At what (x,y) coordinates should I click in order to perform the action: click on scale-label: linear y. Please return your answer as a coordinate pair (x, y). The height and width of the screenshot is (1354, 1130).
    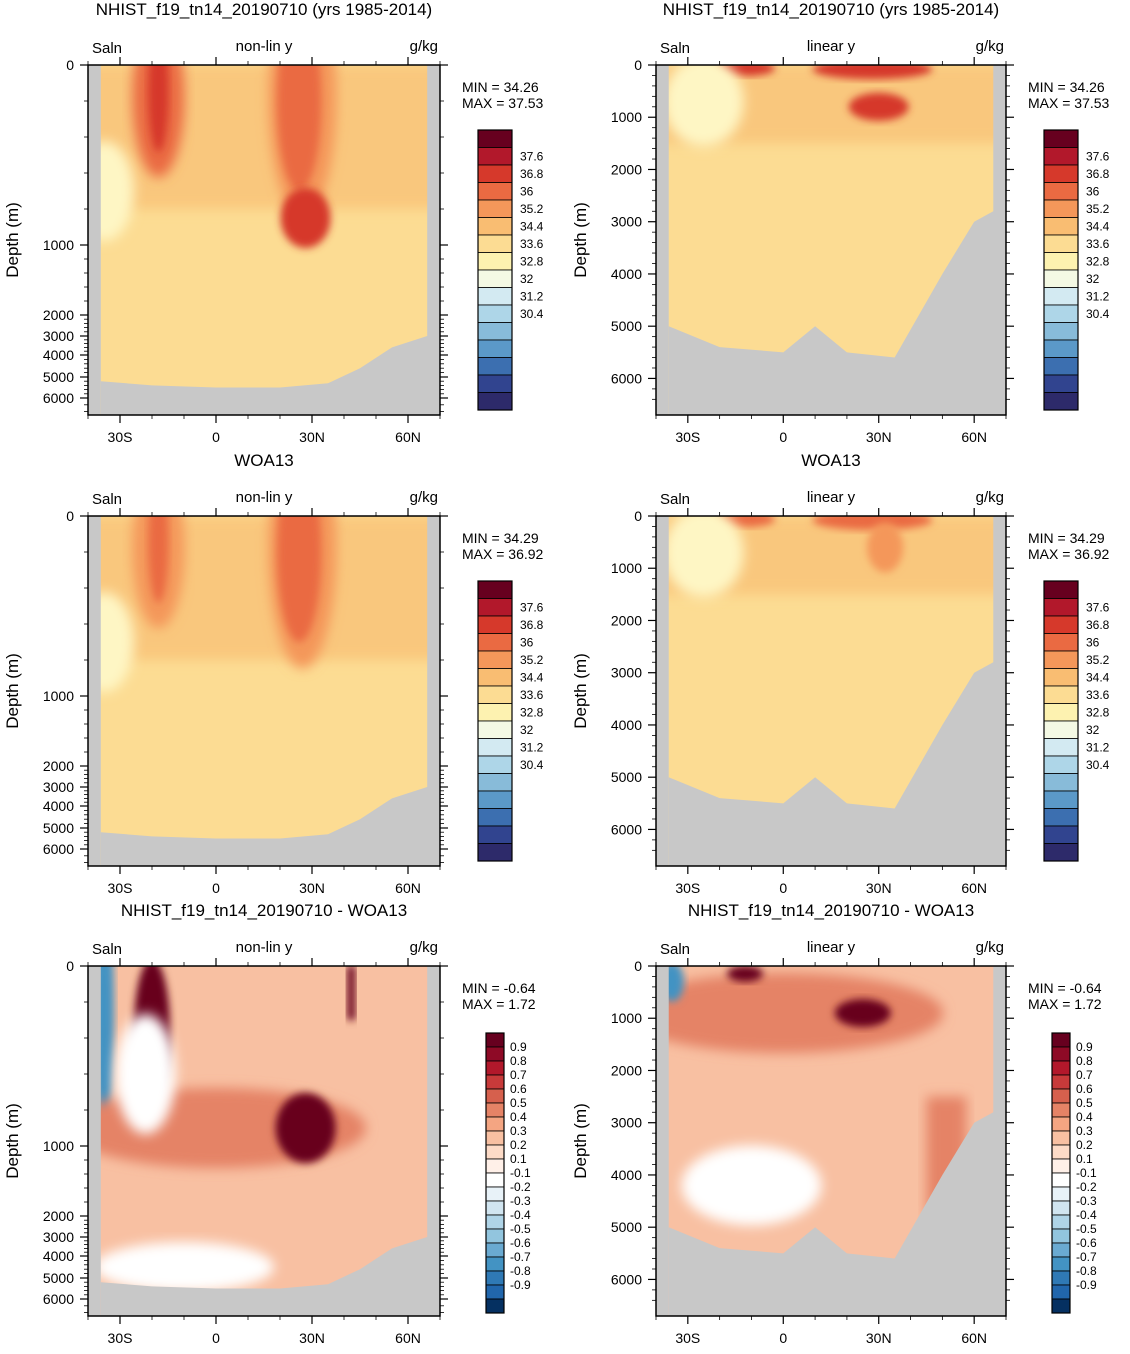
    Looking at the image, I should click on (831, 46).